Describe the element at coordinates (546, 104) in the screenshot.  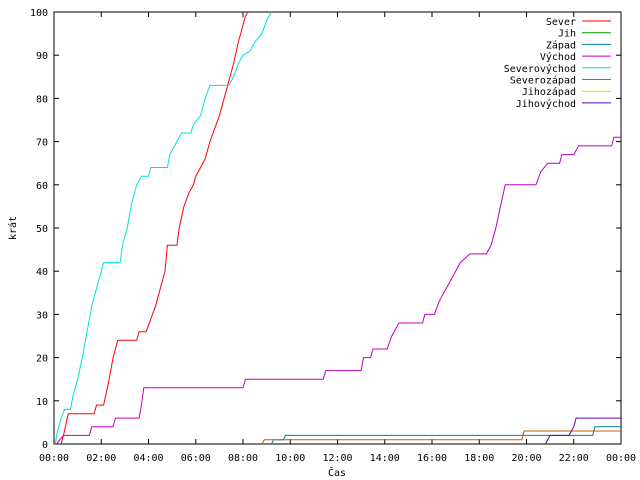
I see `legend-label: Jihovýchod` at that location.